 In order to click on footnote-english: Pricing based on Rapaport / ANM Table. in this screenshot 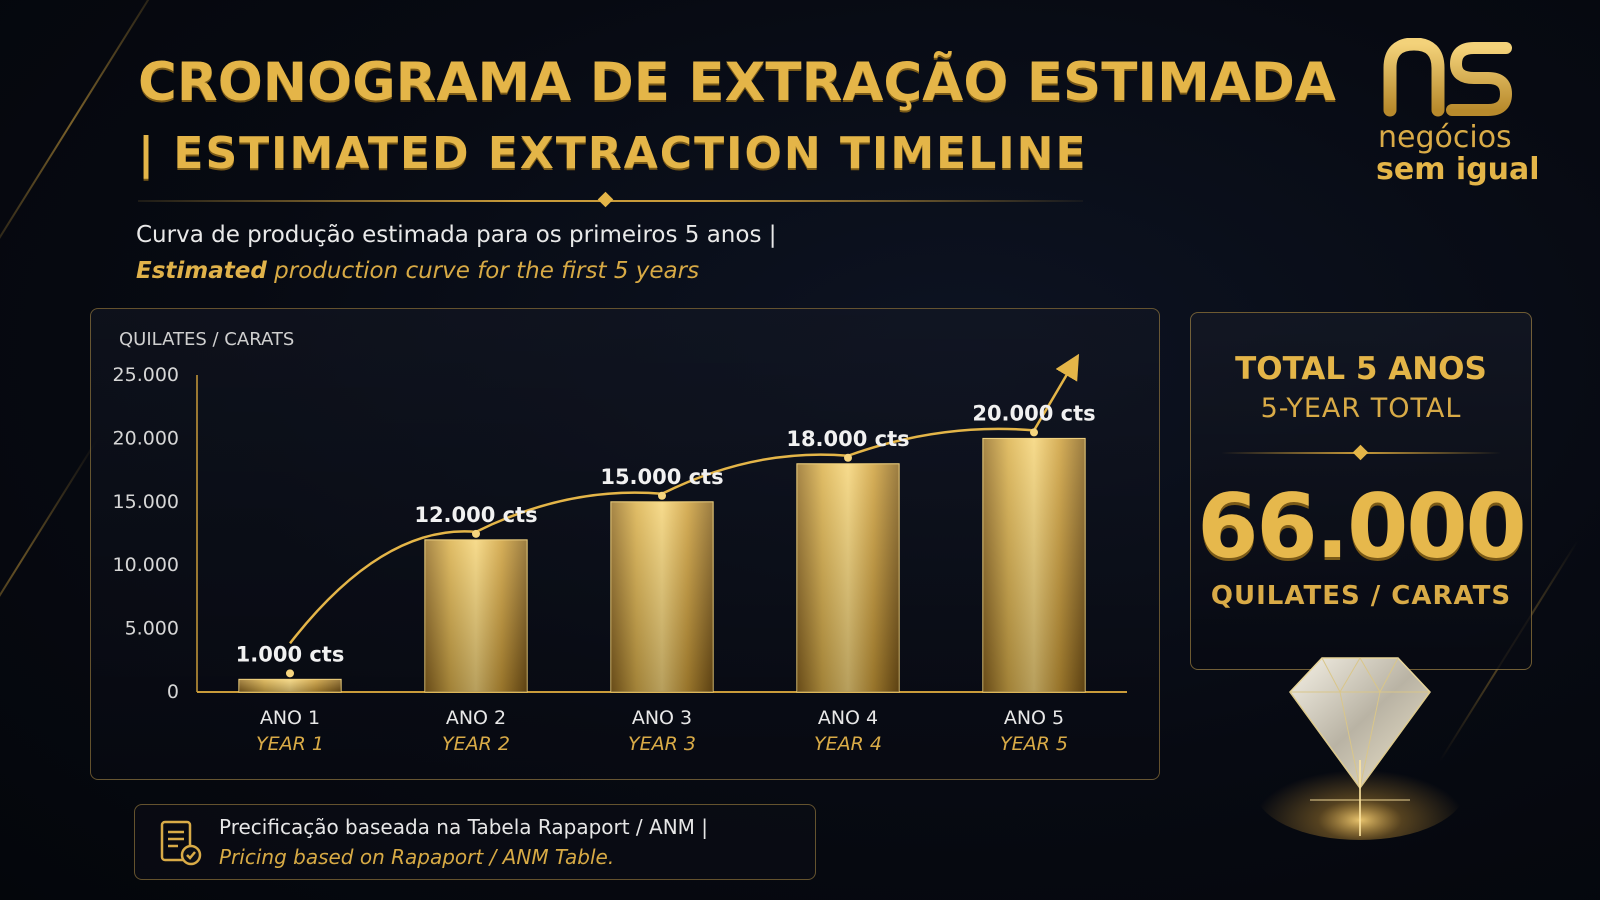, I will do `click(417, 857)`.